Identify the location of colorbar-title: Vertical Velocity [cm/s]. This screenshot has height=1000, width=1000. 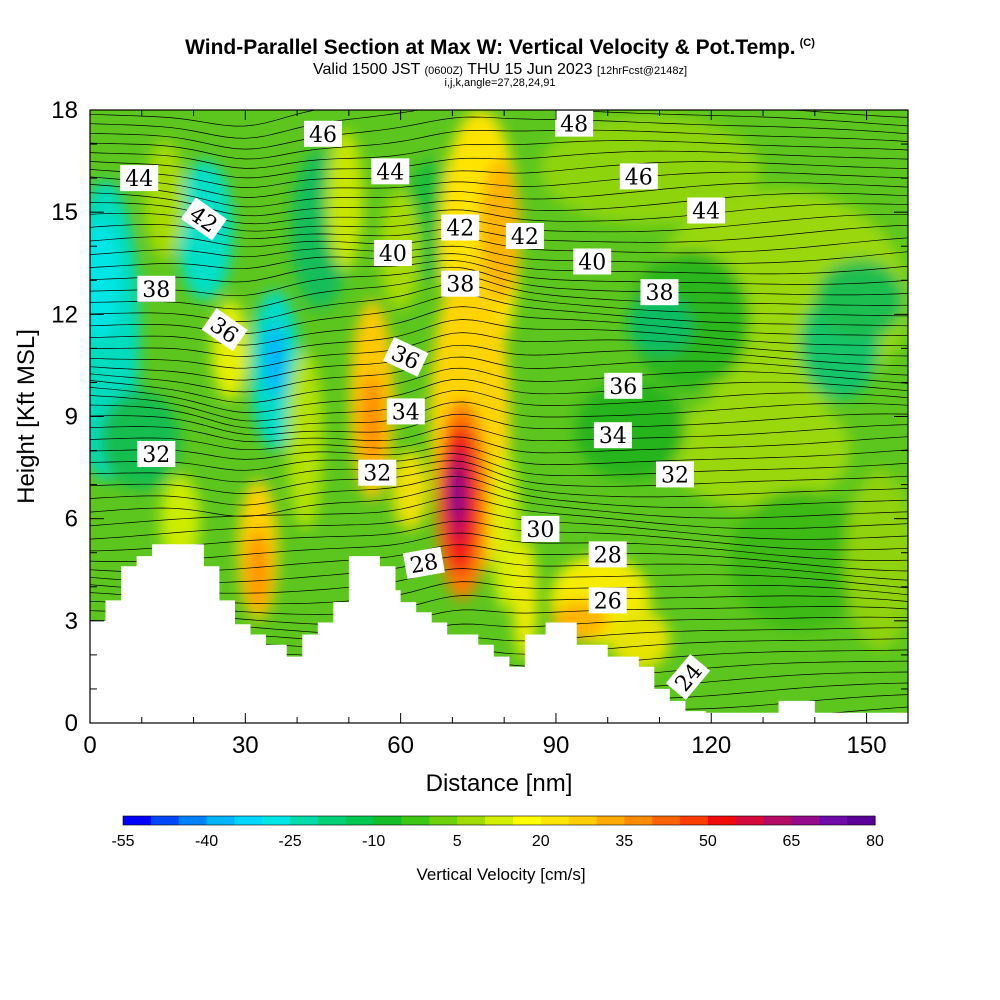
(500, 874).